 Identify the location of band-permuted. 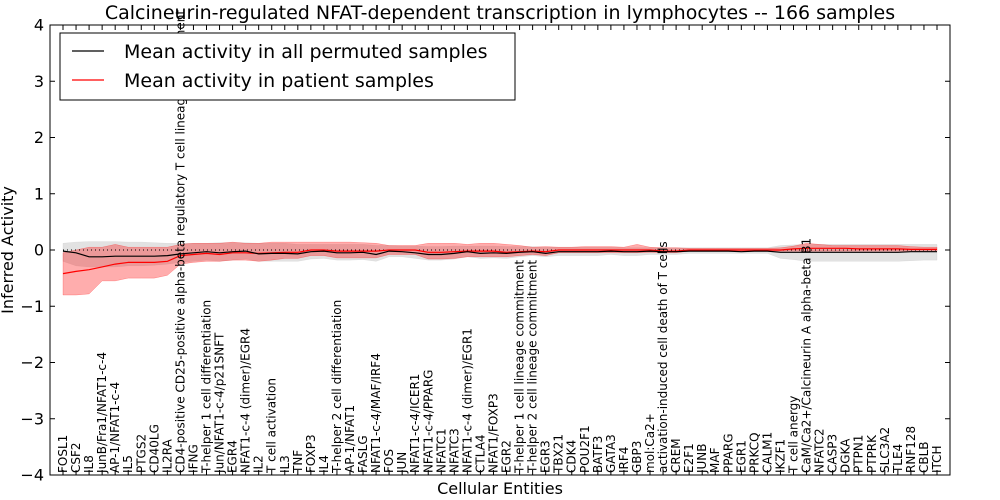
(500, 254).